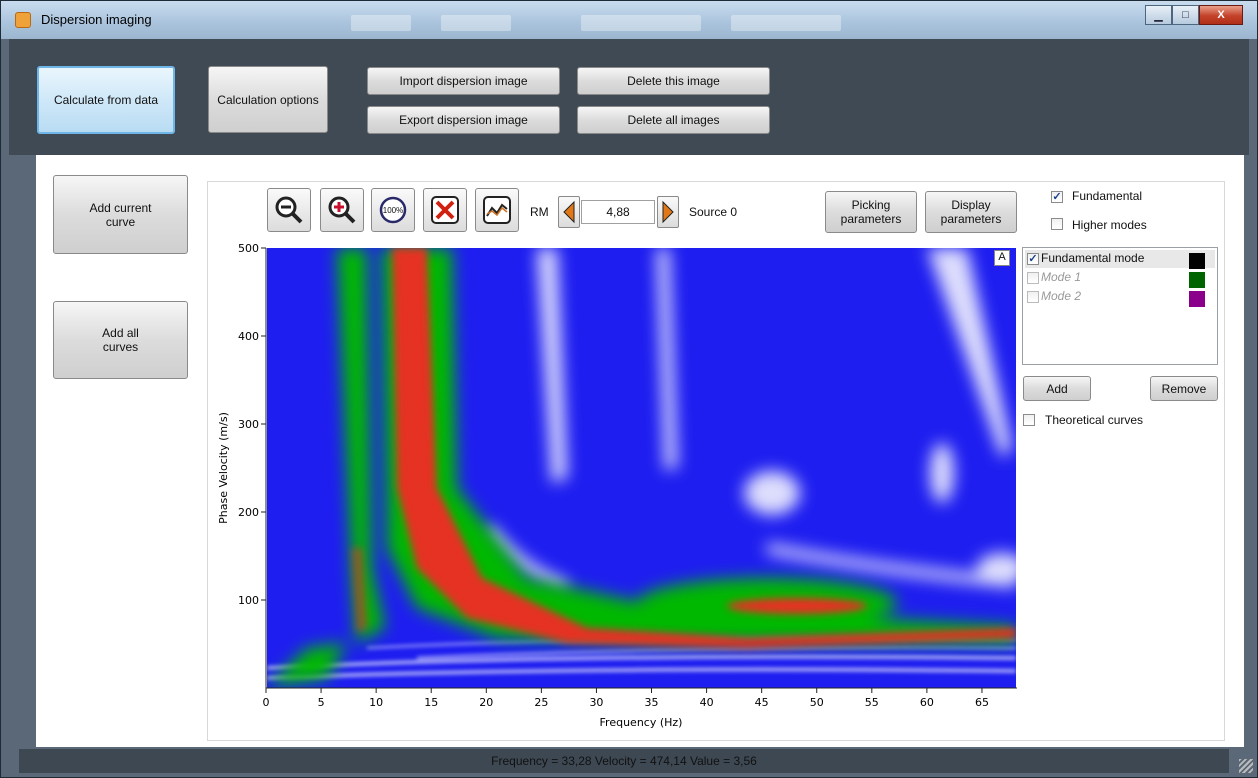 The width and height of the screenshot is (1258, 778). What do you see at coordinates (486, 702) in the screenshot?
I see `x-tick-label: 20` at bounding box center [486, 702].